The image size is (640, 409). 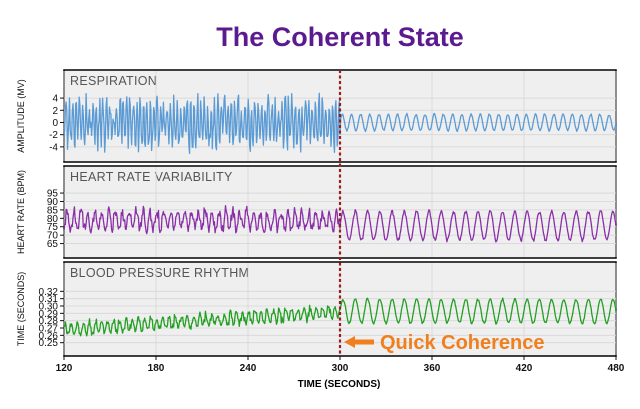 What do you see at coordinates (53, 219) in the screenshot?
I see `y-tick-label: 80` at bounding box center [53, 219].